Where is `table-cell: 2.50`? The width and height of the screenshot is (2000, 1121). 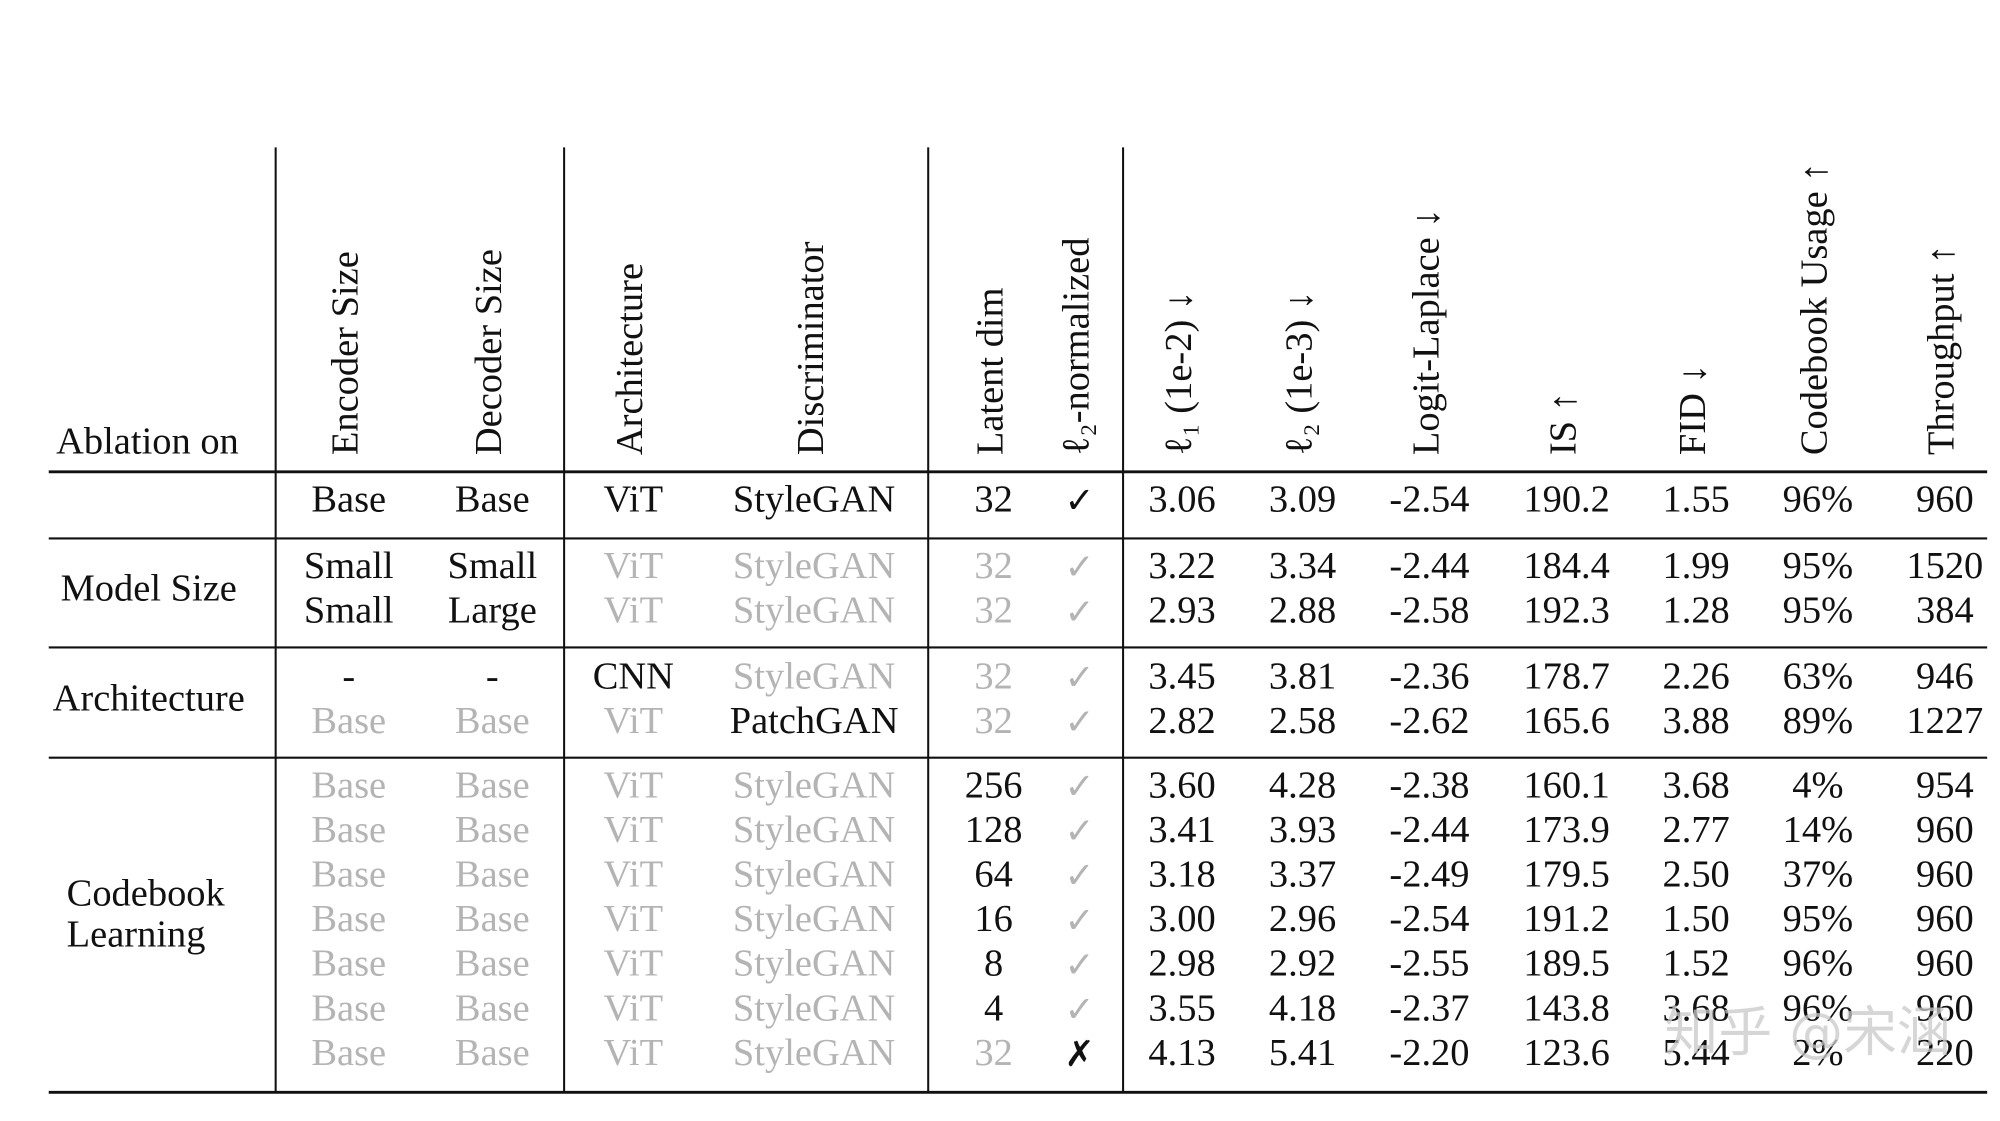
table-cell: 2.50 is located at coordinates (1695, 875).